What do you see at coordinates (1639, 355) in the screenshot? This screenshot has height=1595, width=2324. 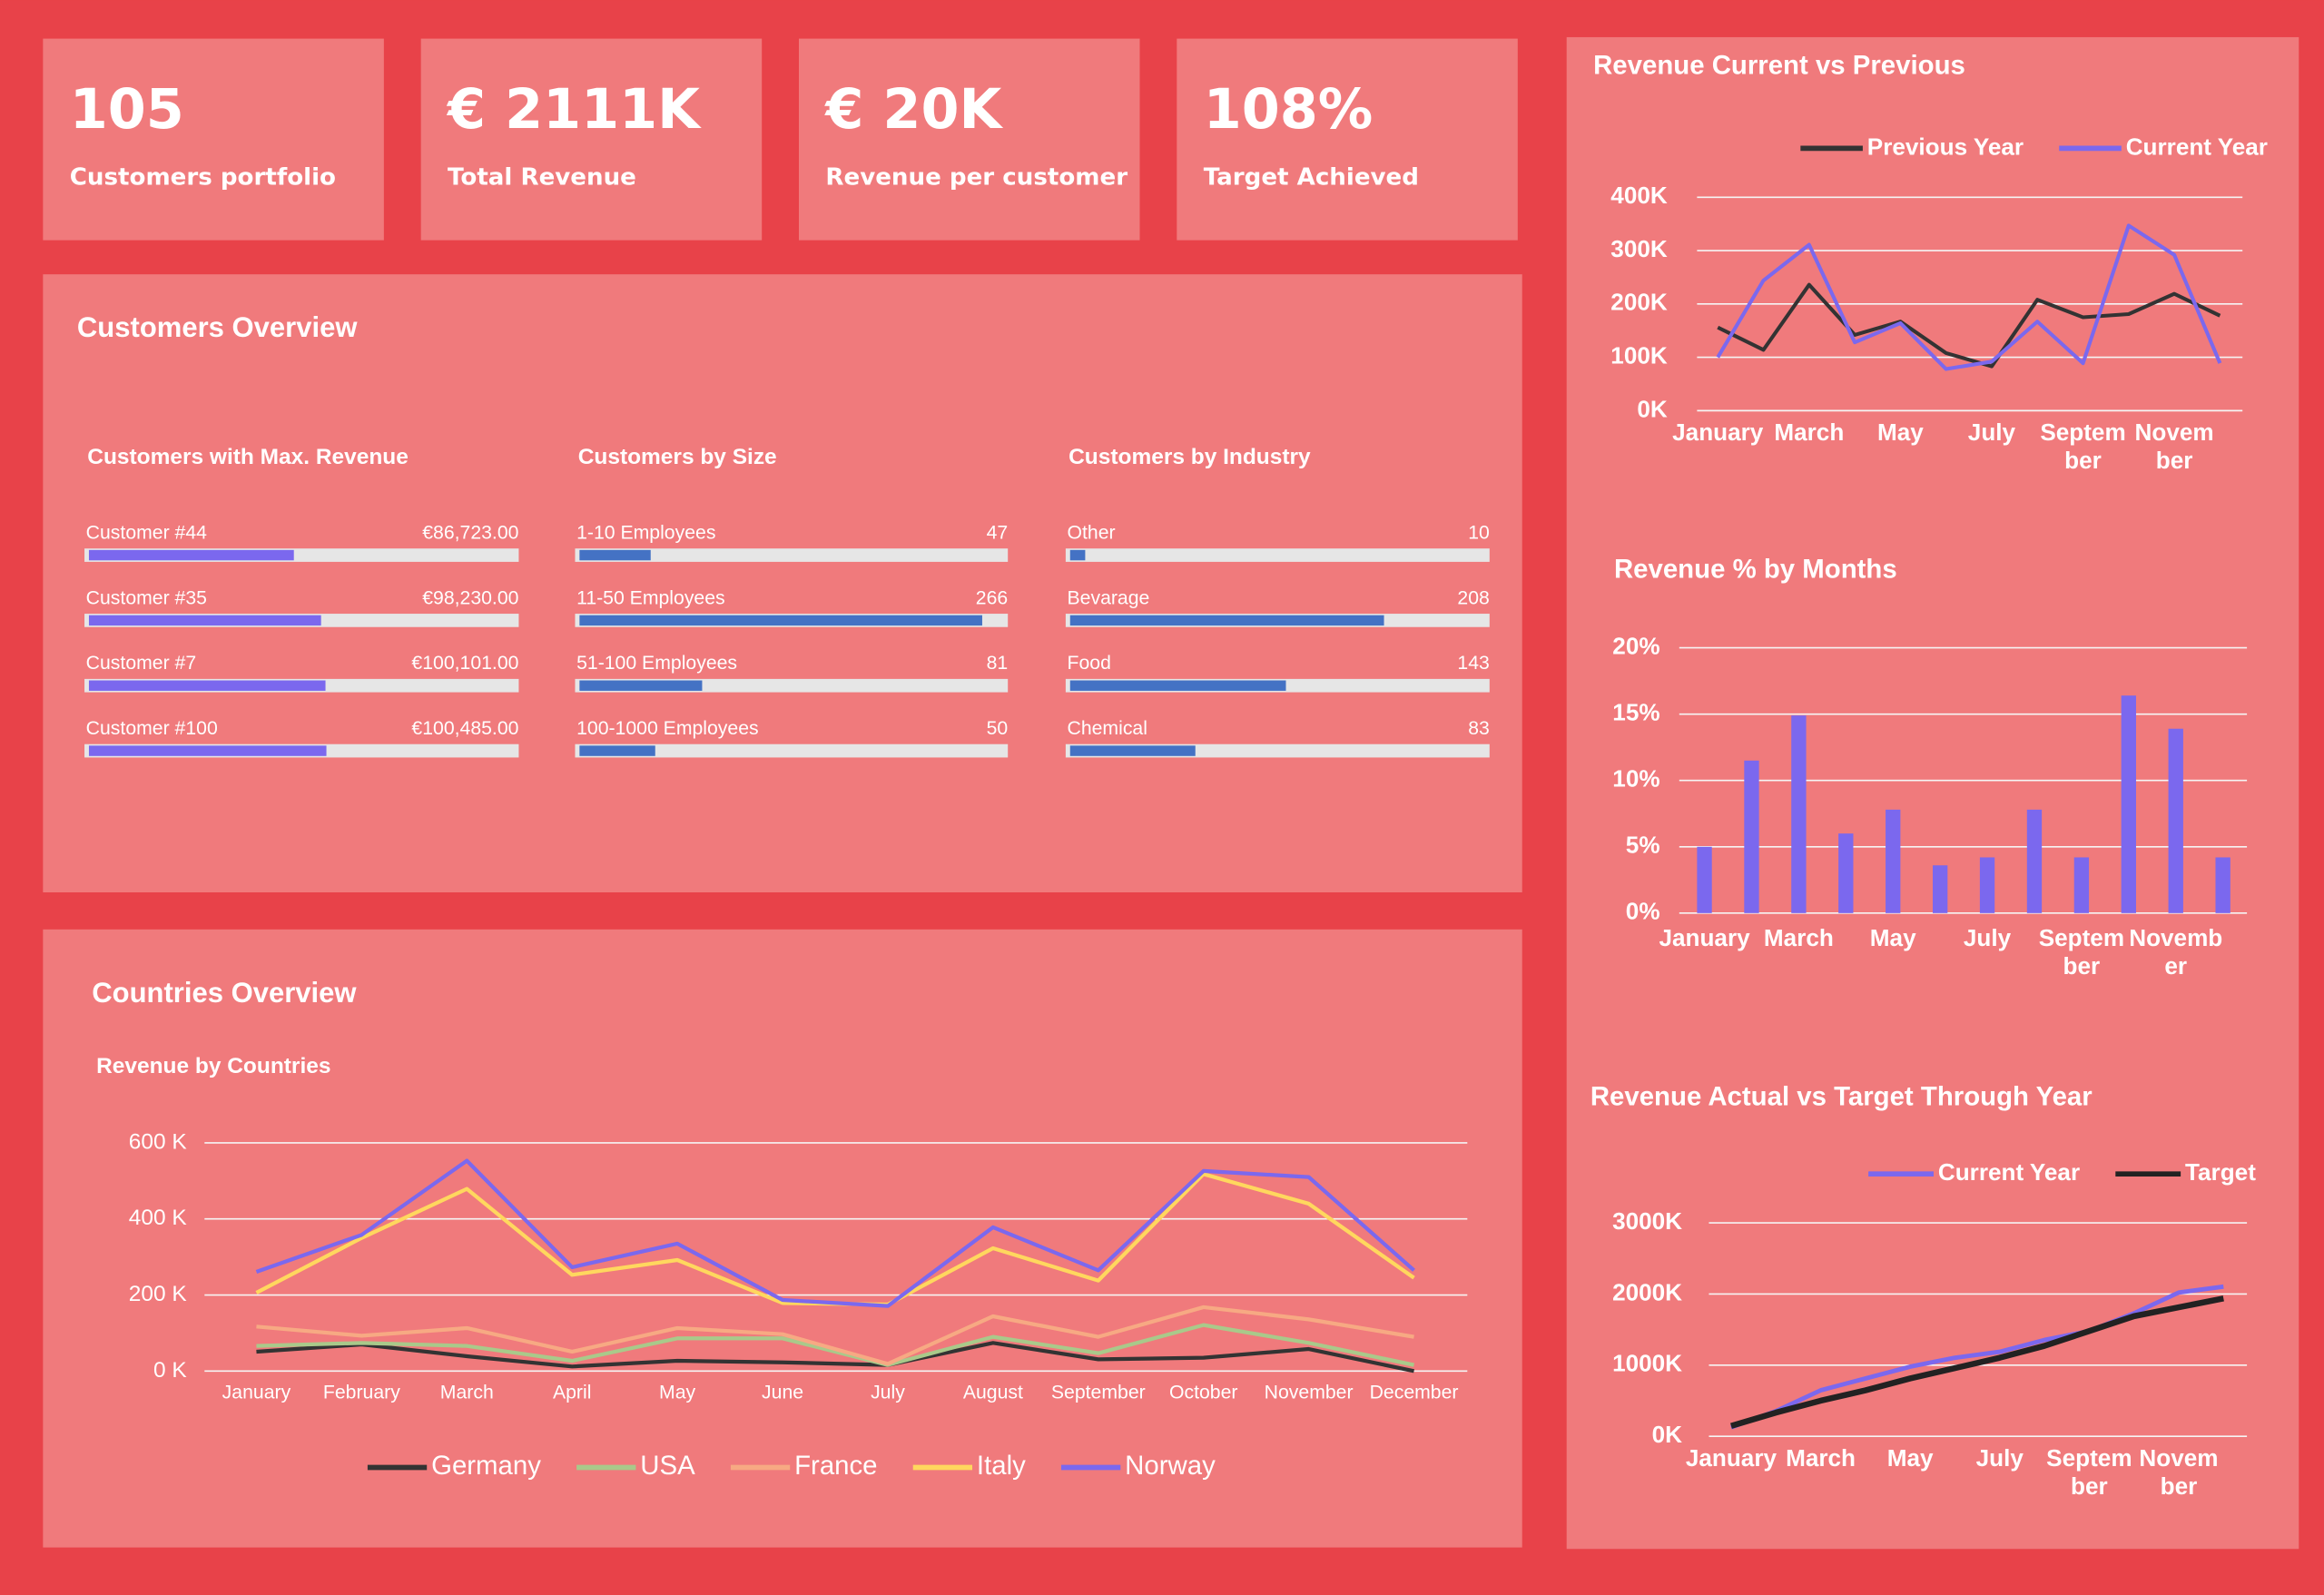 I see `y-tick-label: 100K` at bounding box center [1639, 355].